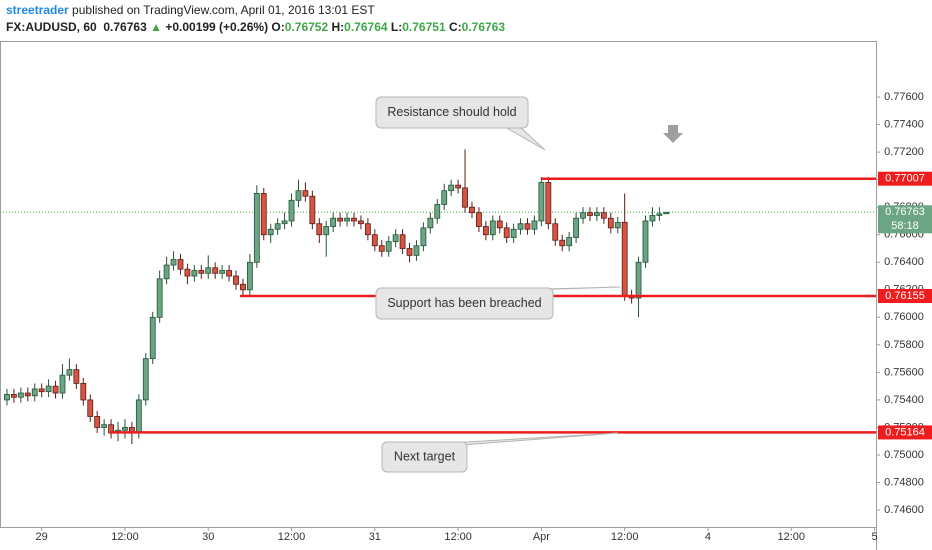 The width and height of the screenshot is (932, 550). Describe the element at coordinates (208, 537) in the screenshot. I see `x-tick-label: 30` at that location.